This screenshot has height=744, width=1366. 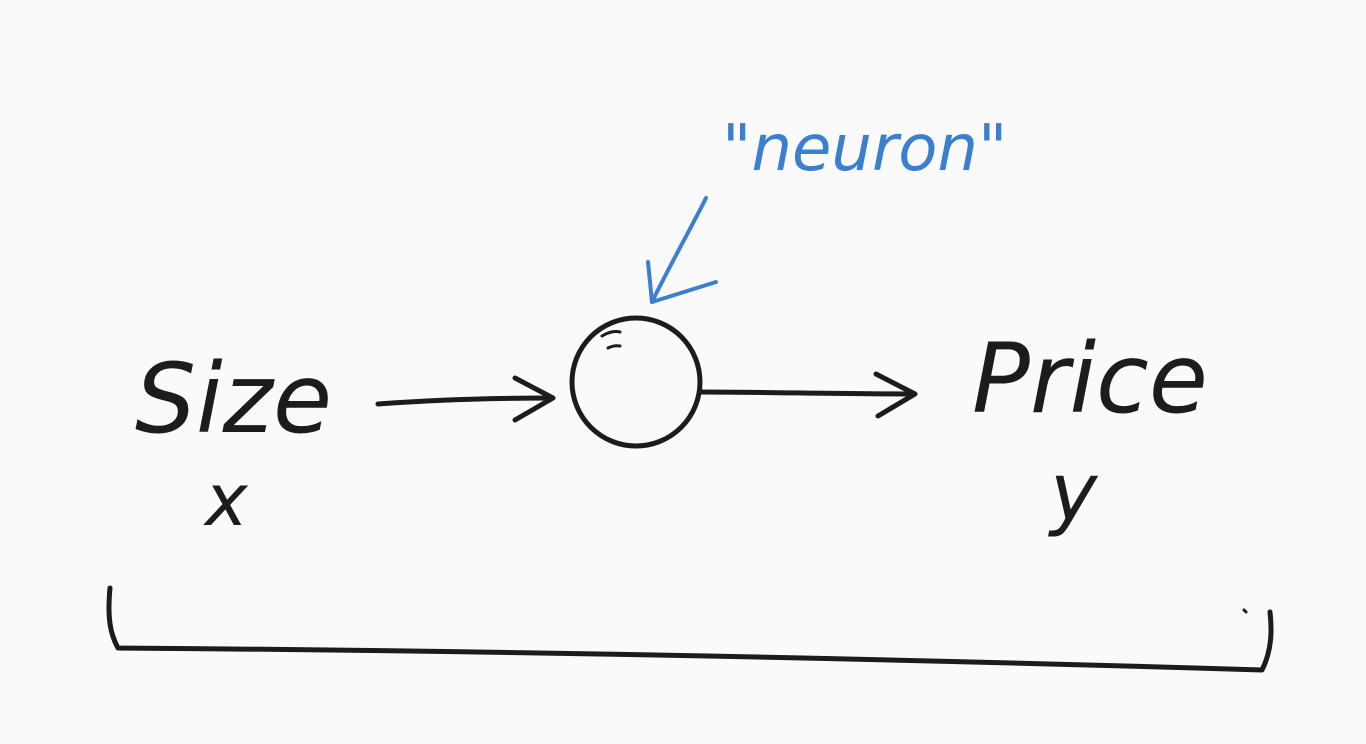 What do you see at coordinates (465, 399) in the screenshot?
I see `input-arrow` at bounding box center [465, 399].